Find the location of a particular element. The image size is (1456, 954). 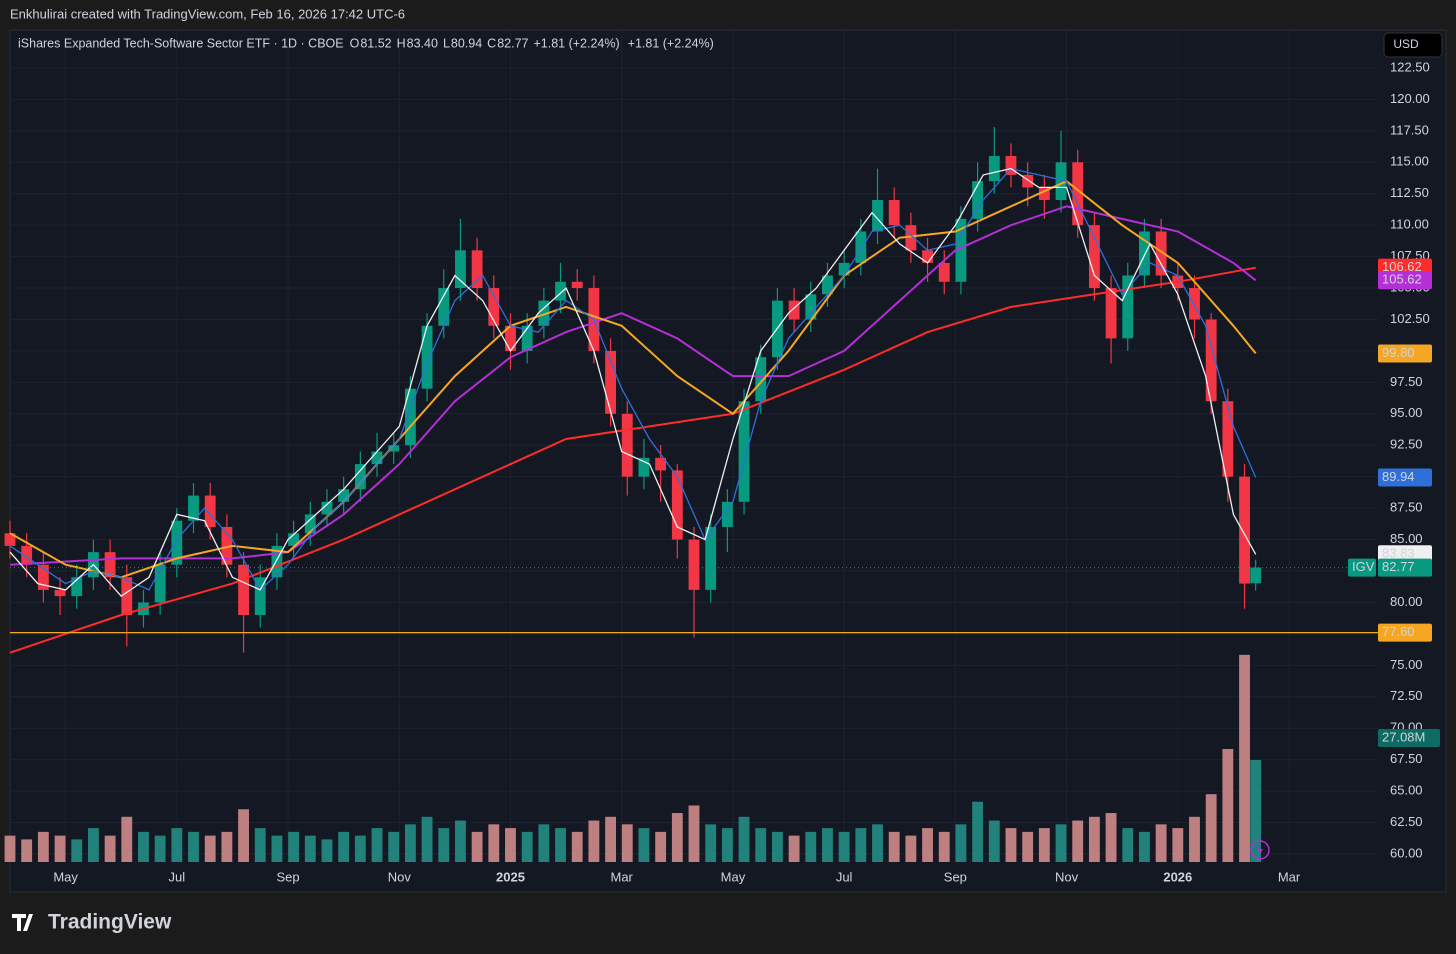

currency: USD is located at coordinates (1406, 44).